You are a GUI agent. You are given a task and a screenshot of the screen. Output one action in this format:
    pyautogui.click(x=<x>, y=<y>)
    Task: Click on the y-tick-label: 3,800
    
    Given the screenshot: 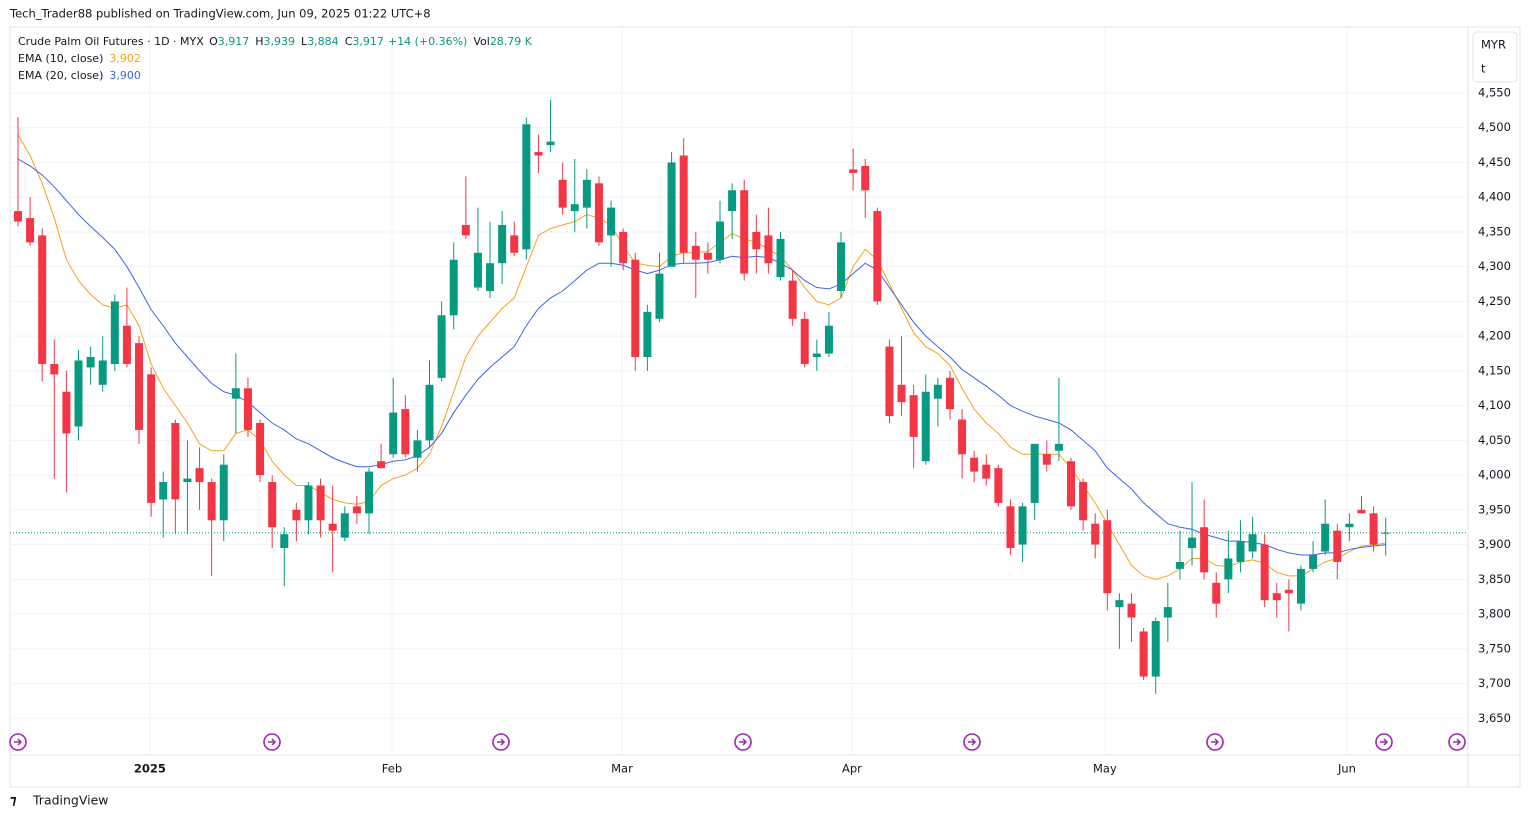 What is the action you would take?
    pyautogui.click(x=1494, y=614)
    